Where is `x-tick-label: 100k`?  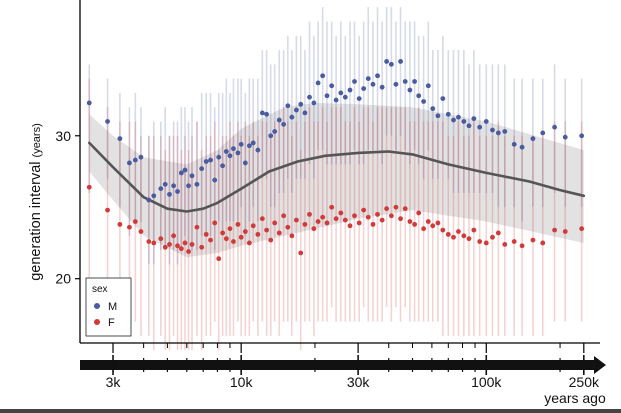
x-tick-label: 100k is located at coordinates (486, 382).